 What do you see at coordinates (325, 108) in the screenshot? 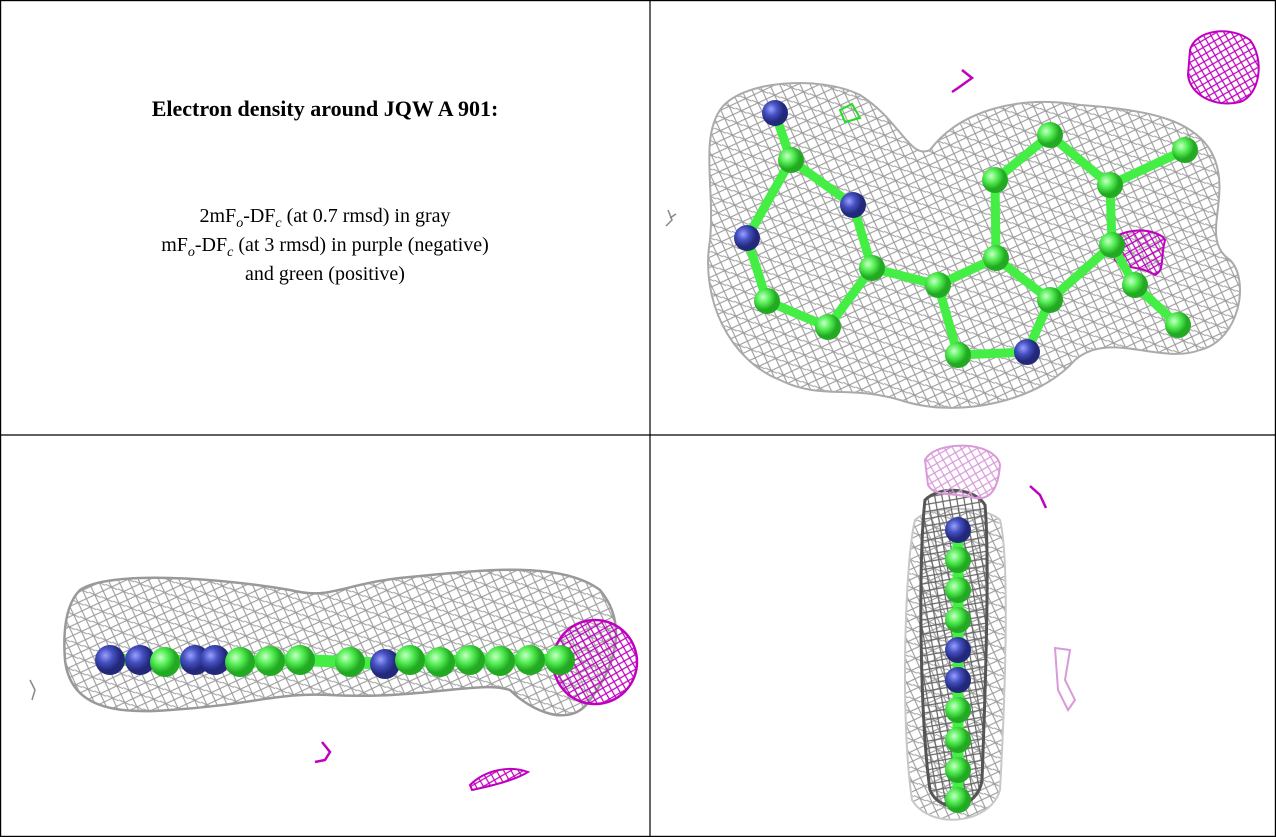
I see `caption-title: Electron density around JQW A 901:` at bounding box center [325, 108].